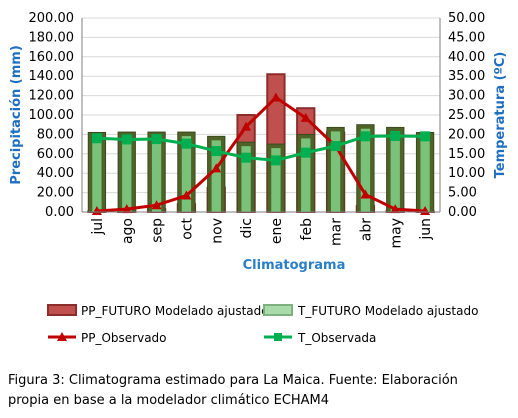 The height and width of the screenshot is (418, 518). What do you see at coordinates (294, 265) in the screenshot?
I see `x-axis-title: Climatograma` at bounding box center [294, 265].